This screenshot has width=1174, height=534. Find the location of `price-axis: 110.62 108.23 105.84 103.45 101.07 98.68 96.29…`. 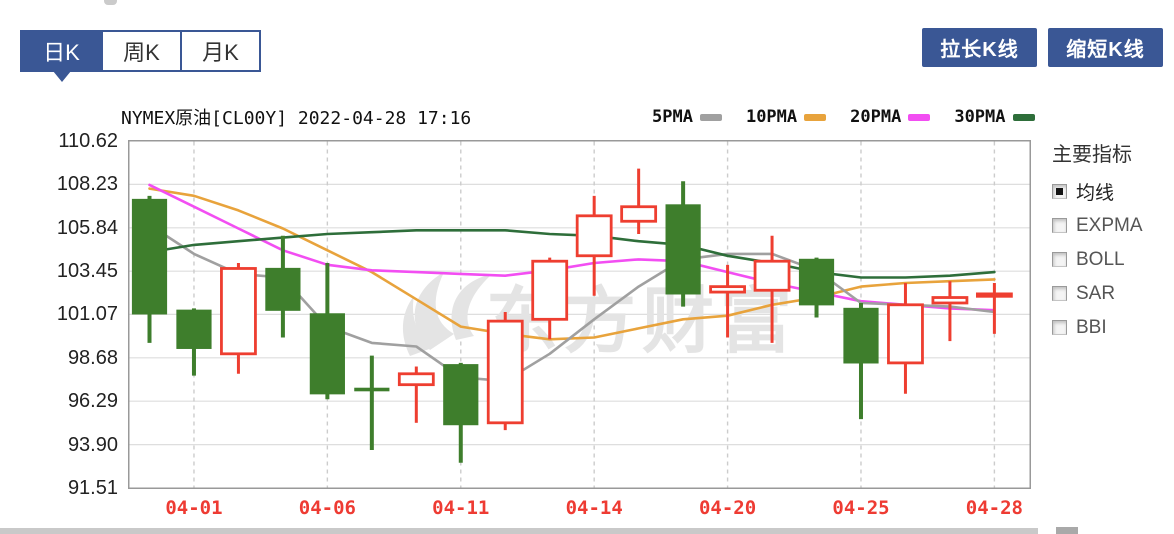

price-axis: 110.62 108.23 105.84 103.45 101.07 98.68 96.29… is located at coordinates (60, 267).